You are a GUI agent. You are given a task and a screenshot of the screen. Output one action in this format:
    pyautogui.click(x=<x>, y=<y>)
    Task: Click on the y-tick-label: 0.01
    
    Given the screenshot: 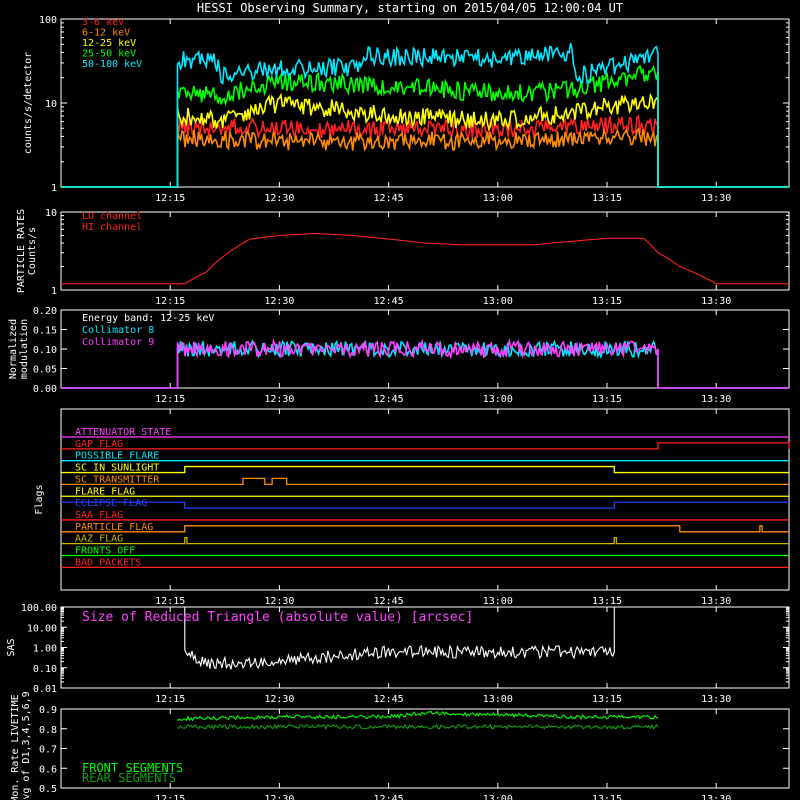 What is the action you would take?
    pyautogui.click(x=45, y=689)
    